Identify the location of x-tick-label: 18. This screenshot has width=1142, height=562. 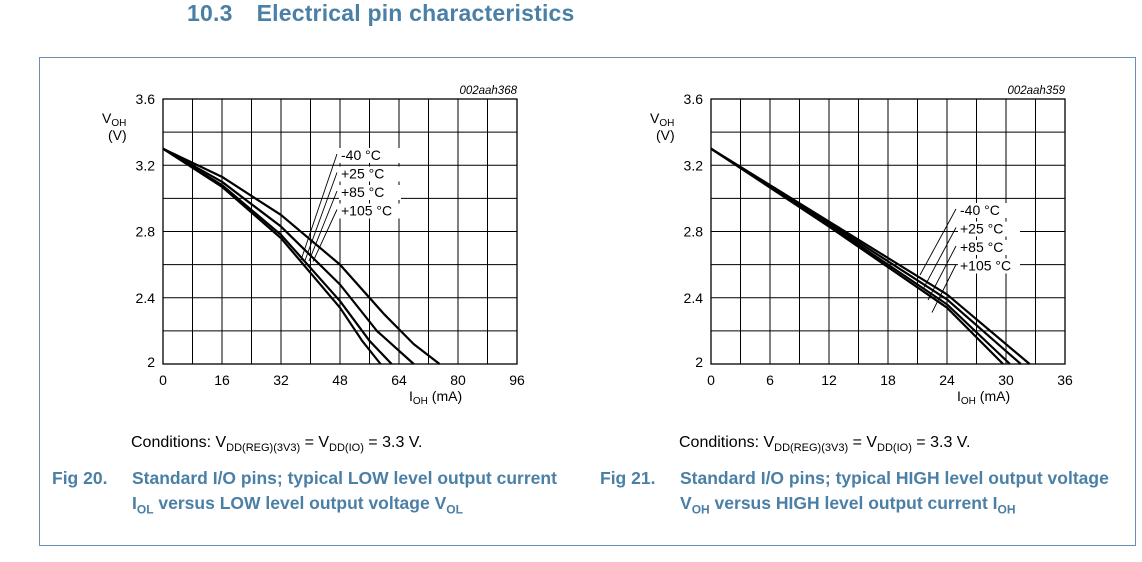
(888, 380).